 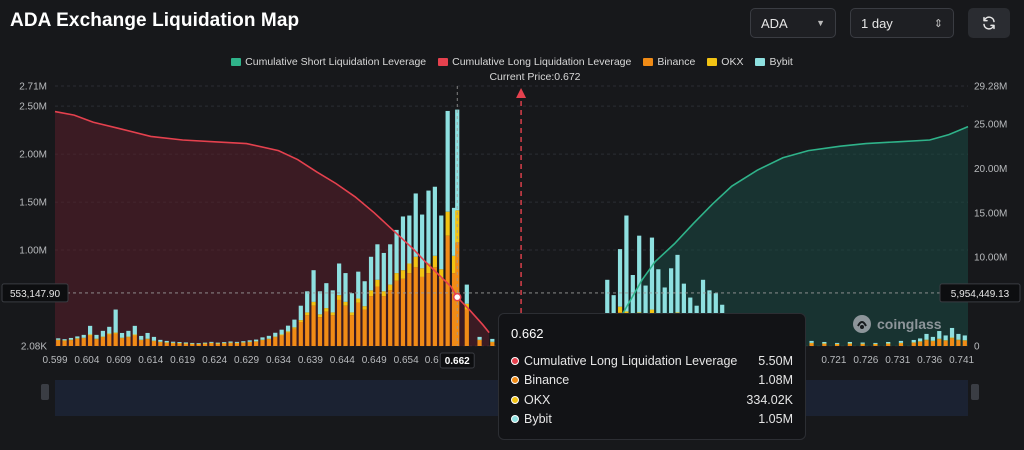 What do you see at coordinates (975, 392) in the screenshot?
I see `range-slider-handle-right` at bounding box center [975, 392].